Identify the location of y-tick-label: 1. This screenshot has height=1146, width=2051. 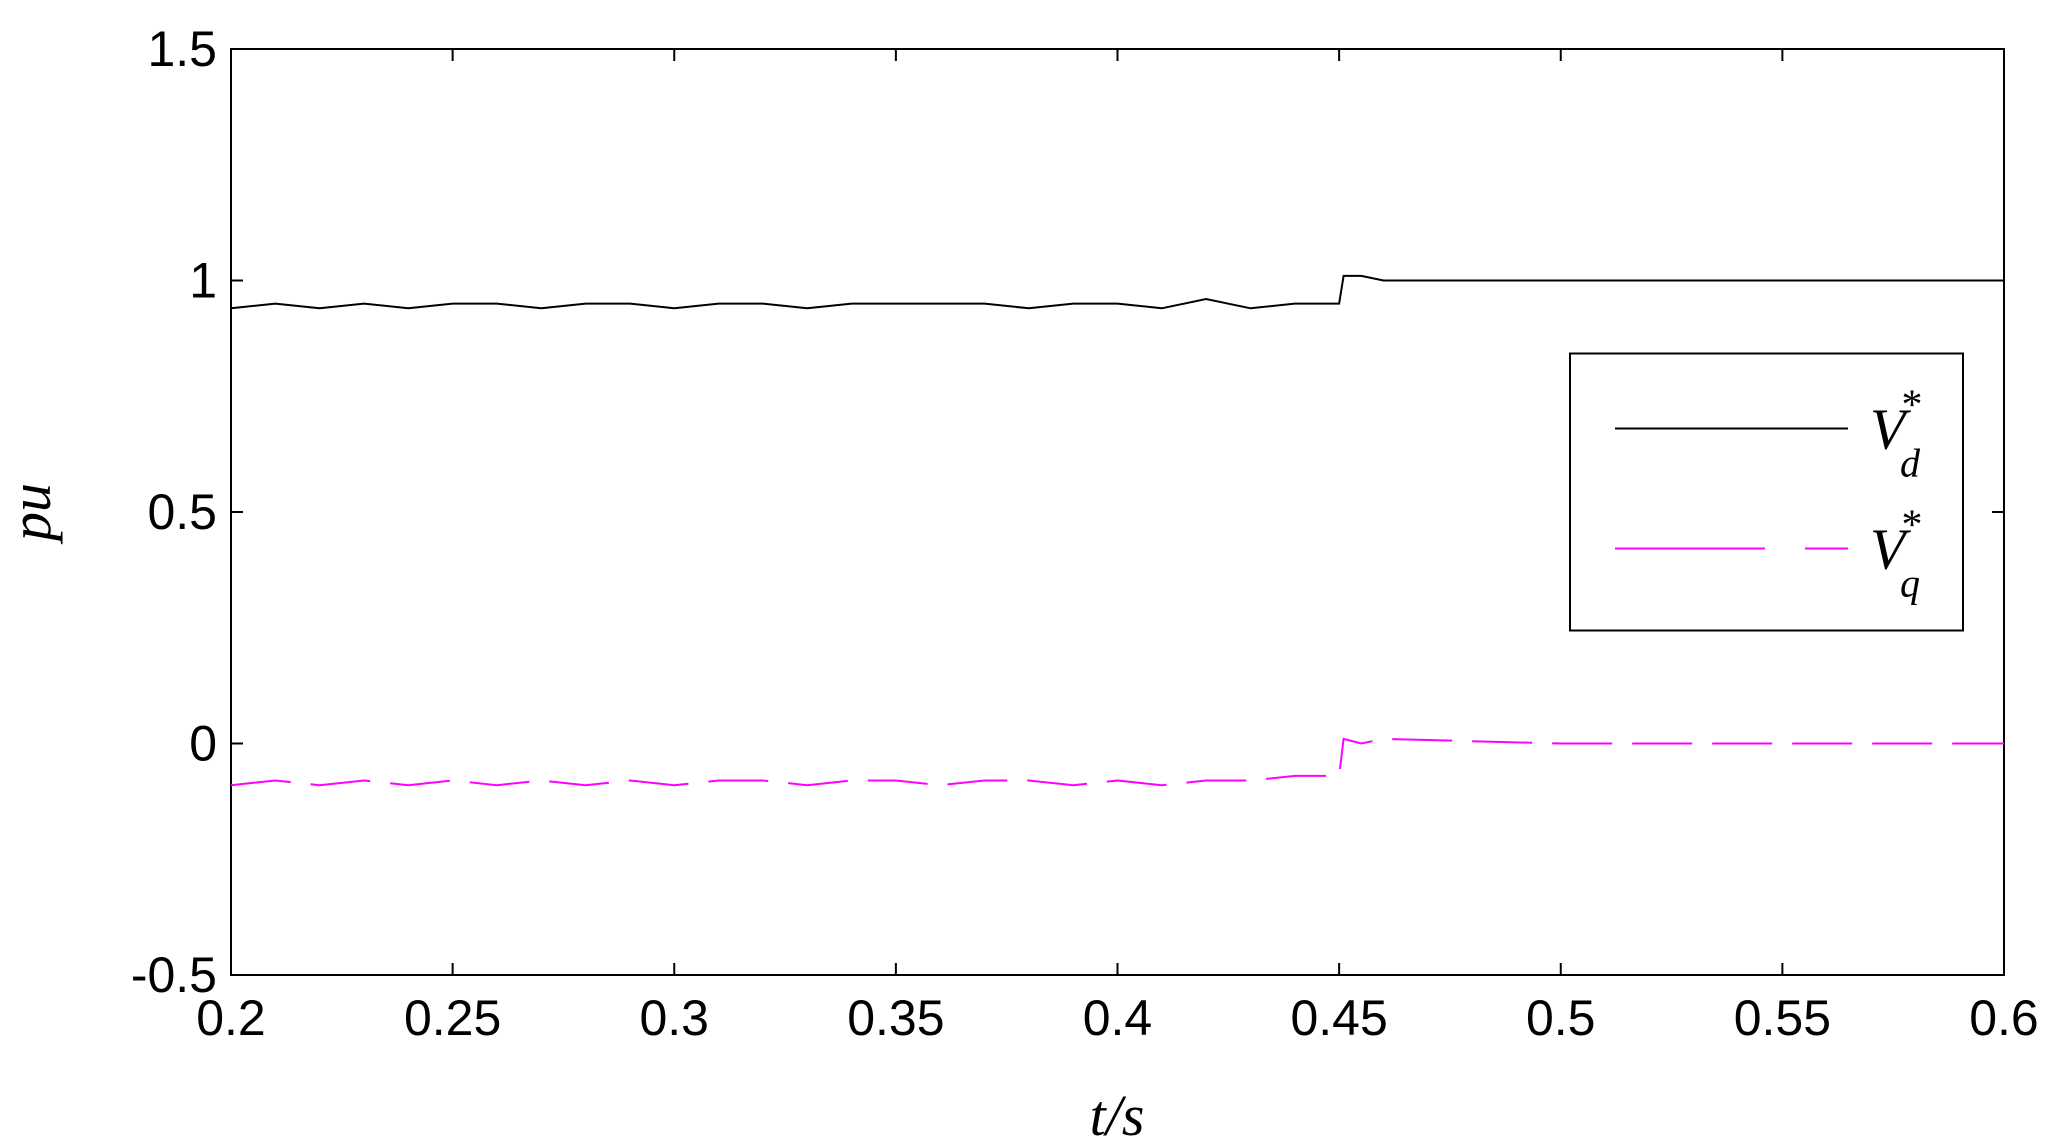
(203, 281).